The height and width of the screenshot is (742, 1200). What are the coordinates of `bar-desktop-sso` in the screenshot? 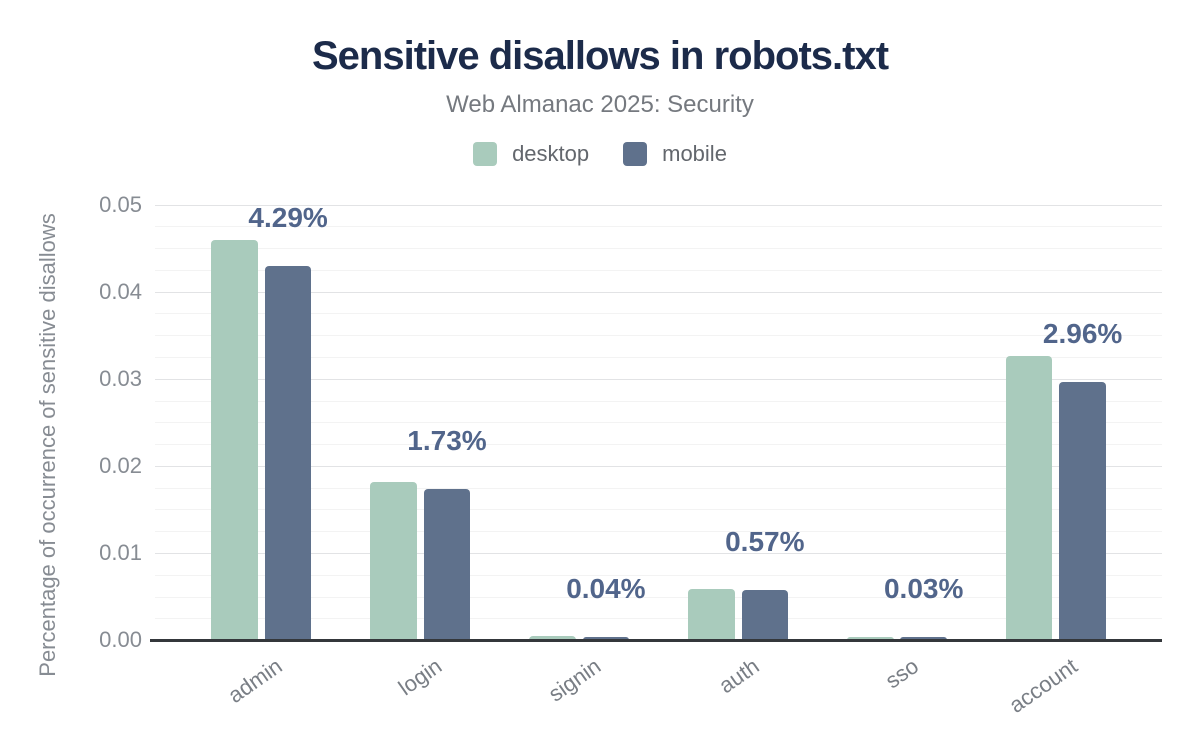 It's located at (870, 638).